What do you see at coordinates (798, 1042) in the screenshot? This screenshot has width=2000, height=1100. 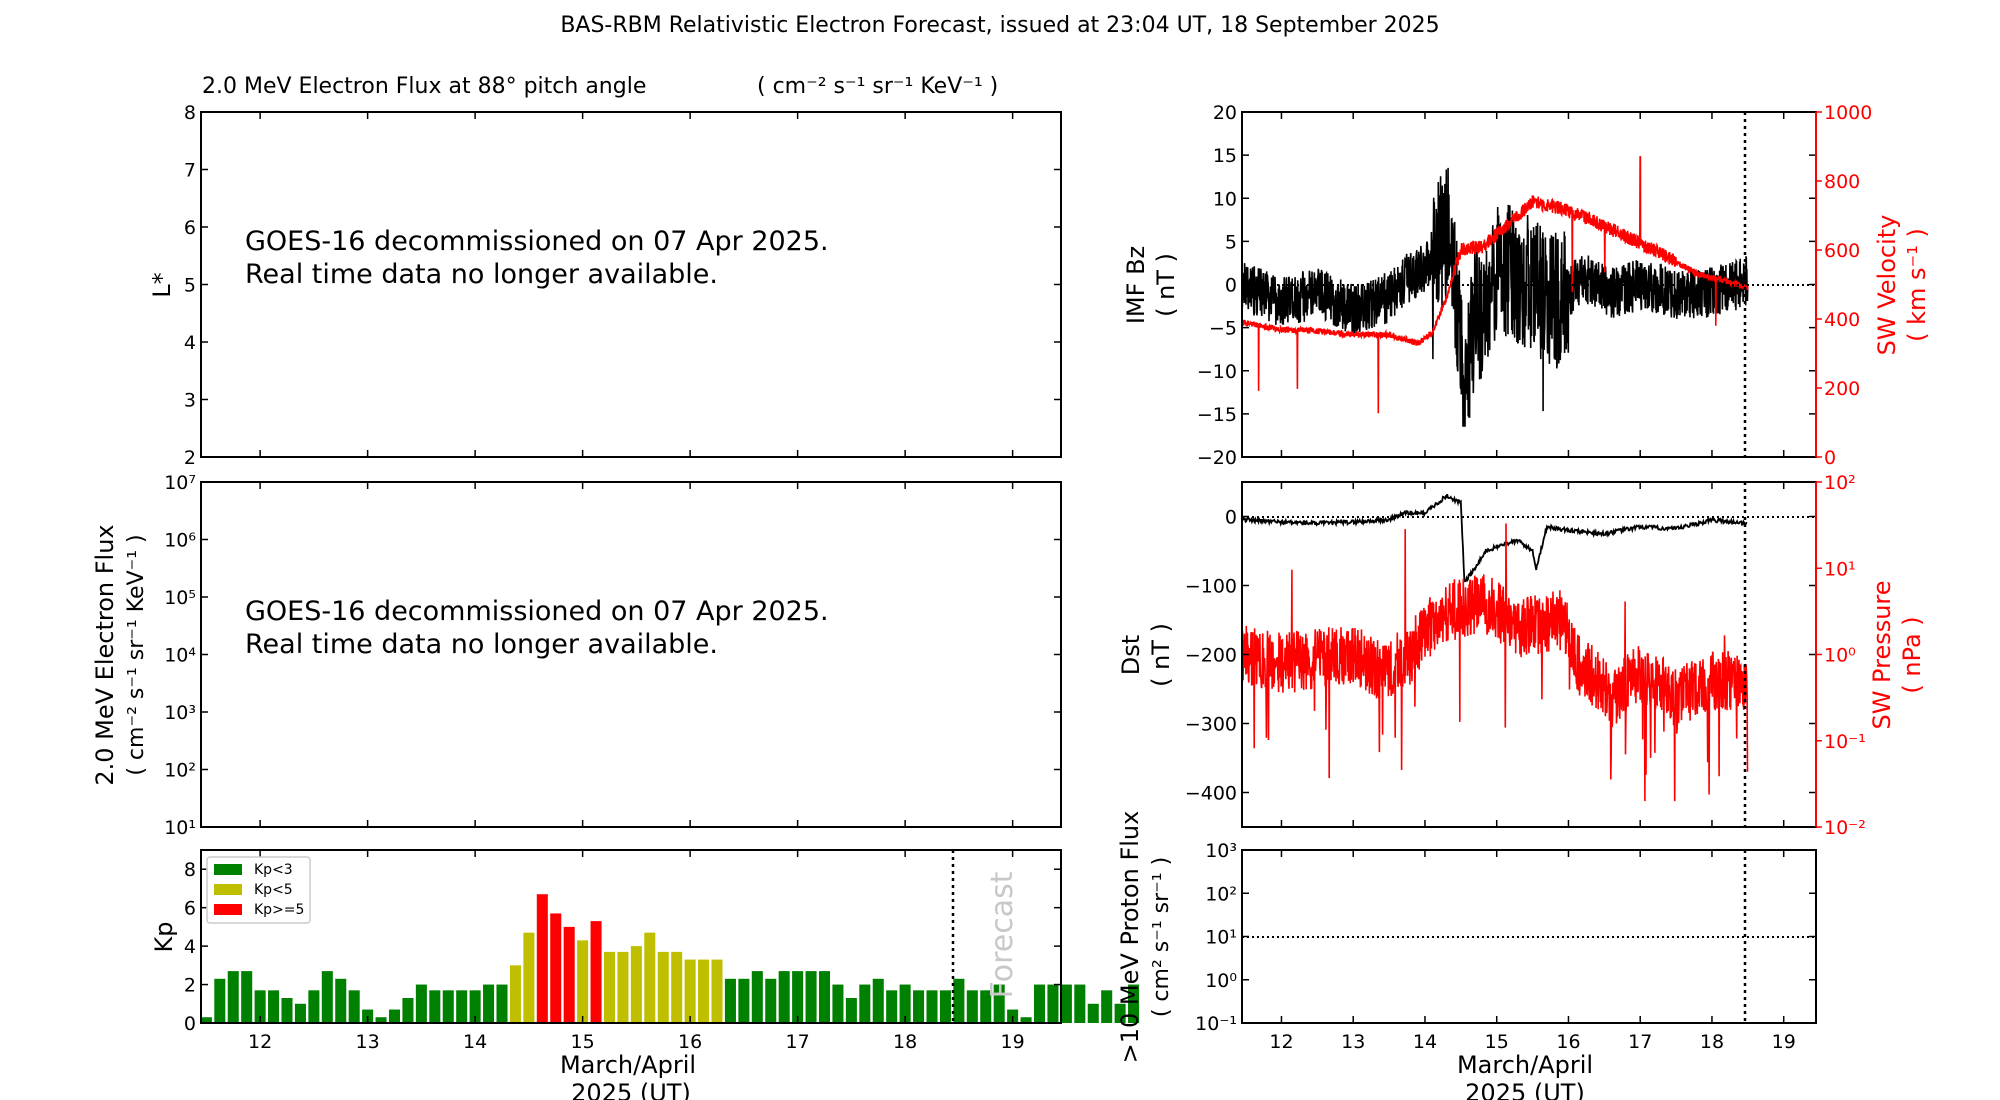 I see `kp-x-tick-label: 17` at bounding box center [798, 1042].